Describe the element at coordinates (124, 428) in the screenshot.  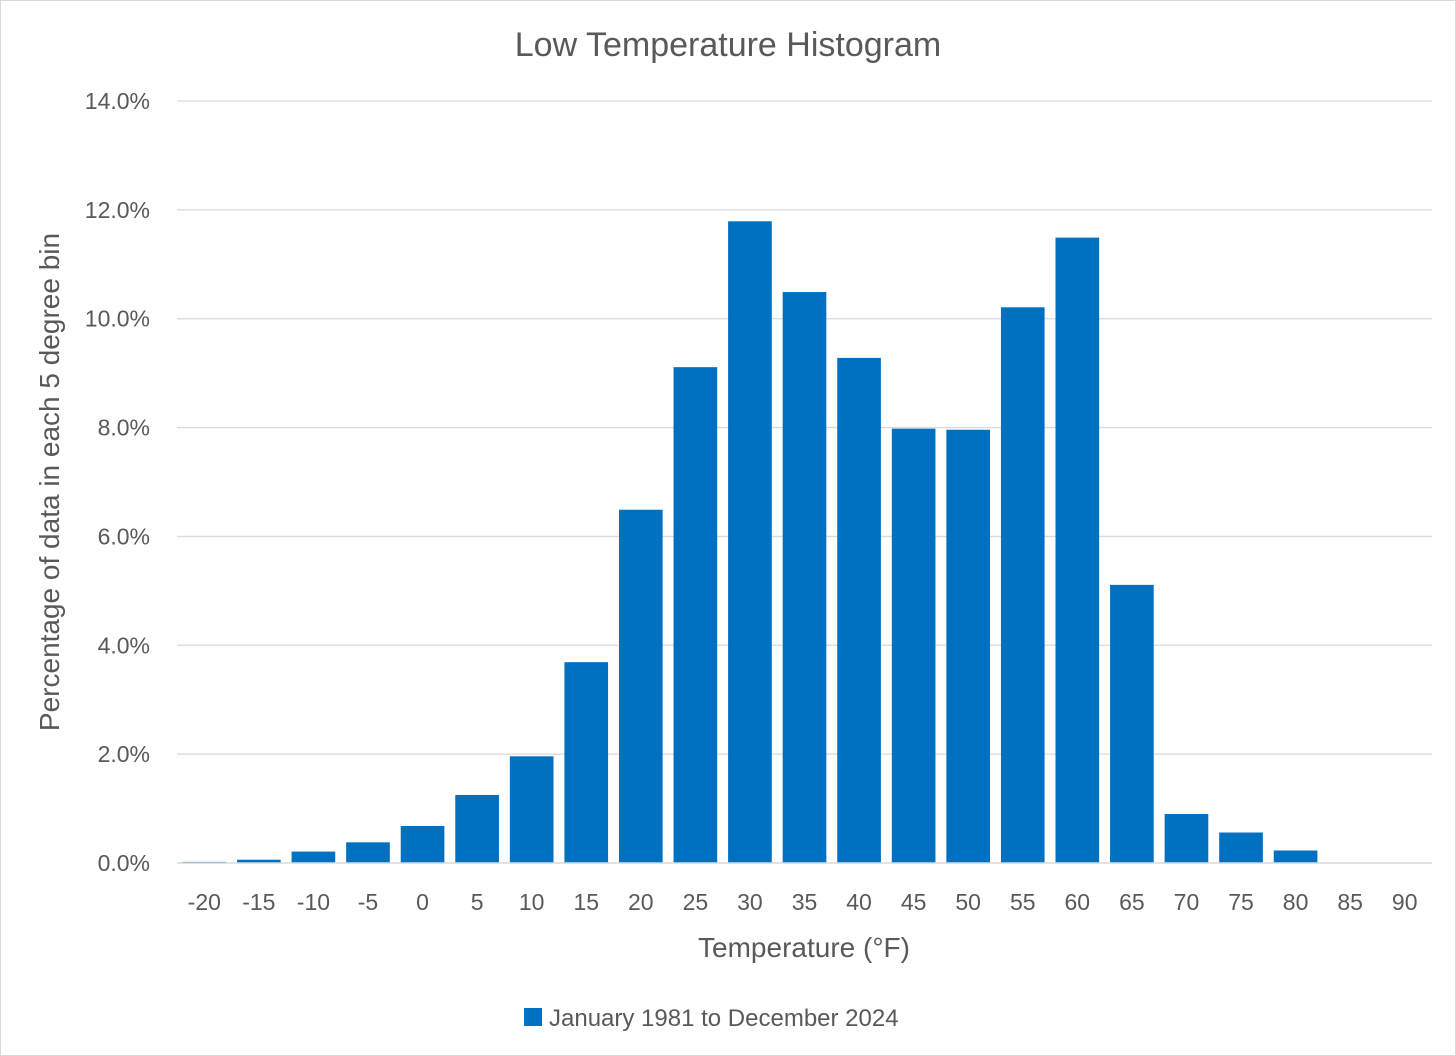
I see `y-tick-label: 8.0%` at that location.